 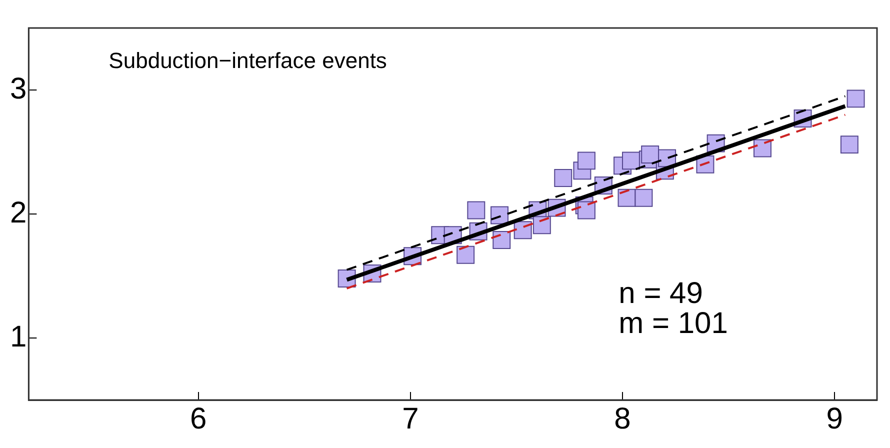 What do you see at coordinates (410, 419) in the screenshot?
I see `x-tick-label: 7` at bounding box center [410, 419].